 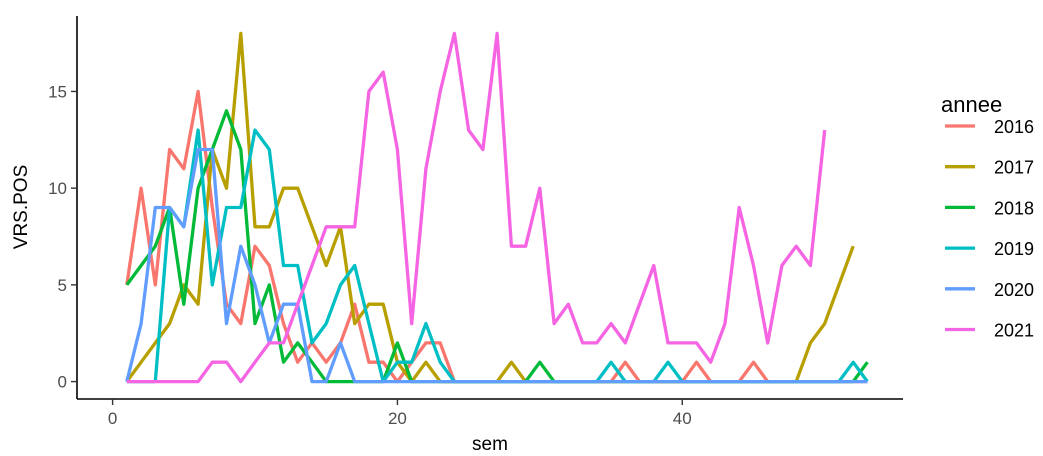 What do you see at coordinates (57, 91) in the screenshot?
I see `y-tick-label: 15` at bounding box center [57, 91].